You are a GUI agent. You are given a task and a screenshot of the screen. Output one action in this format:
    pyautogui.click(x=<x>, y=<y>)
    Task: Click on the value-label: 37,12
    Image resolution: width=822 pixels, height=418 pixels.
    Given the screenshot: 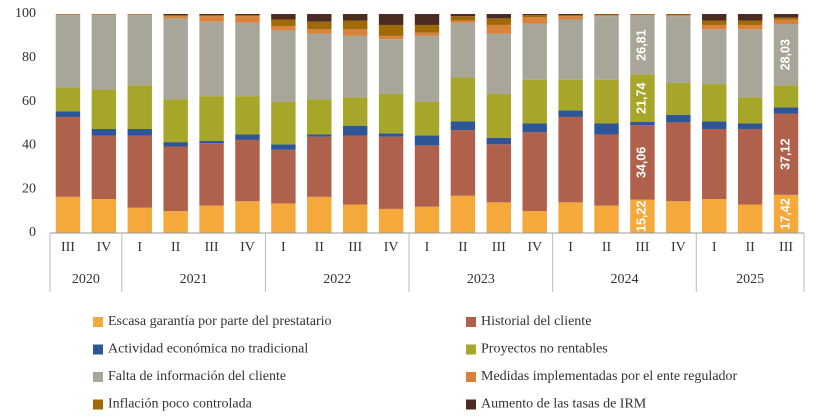 What is the action you would take?
    pyautogui.click(x=785, y=154)
    